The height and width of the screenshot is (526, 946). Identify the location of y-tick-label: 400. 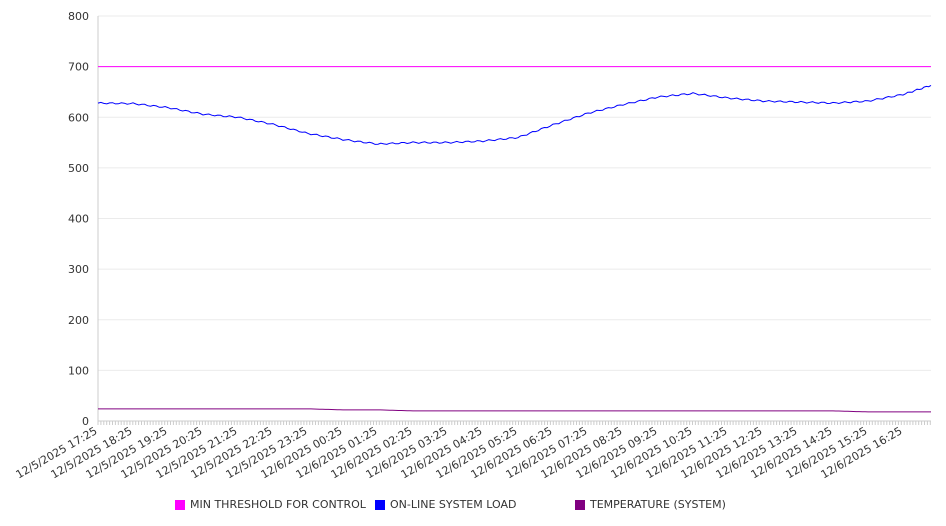
(78, 219).